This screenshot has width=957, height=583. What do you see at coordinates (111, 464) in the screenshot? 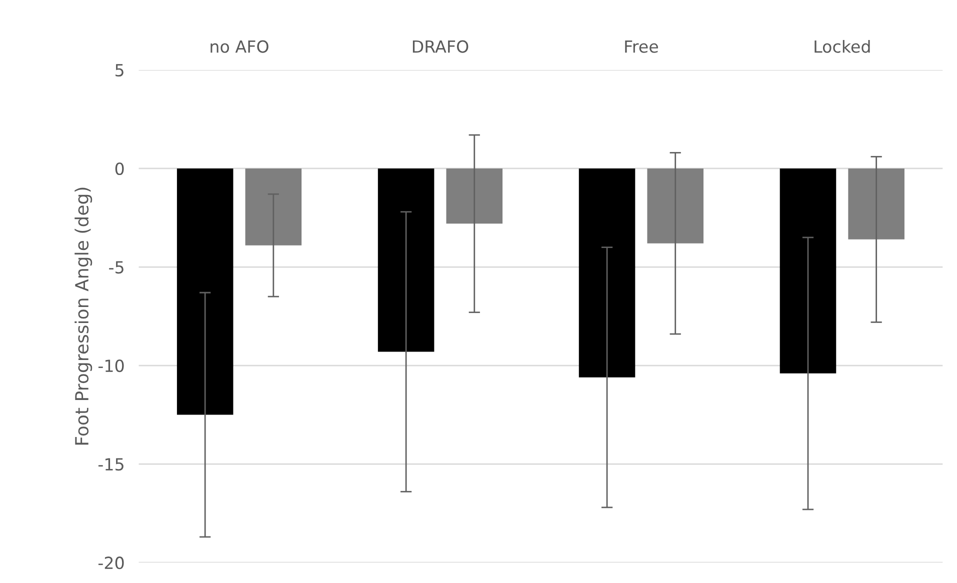
I see `y-tick-label: -15` at bounding box center [111, 464].